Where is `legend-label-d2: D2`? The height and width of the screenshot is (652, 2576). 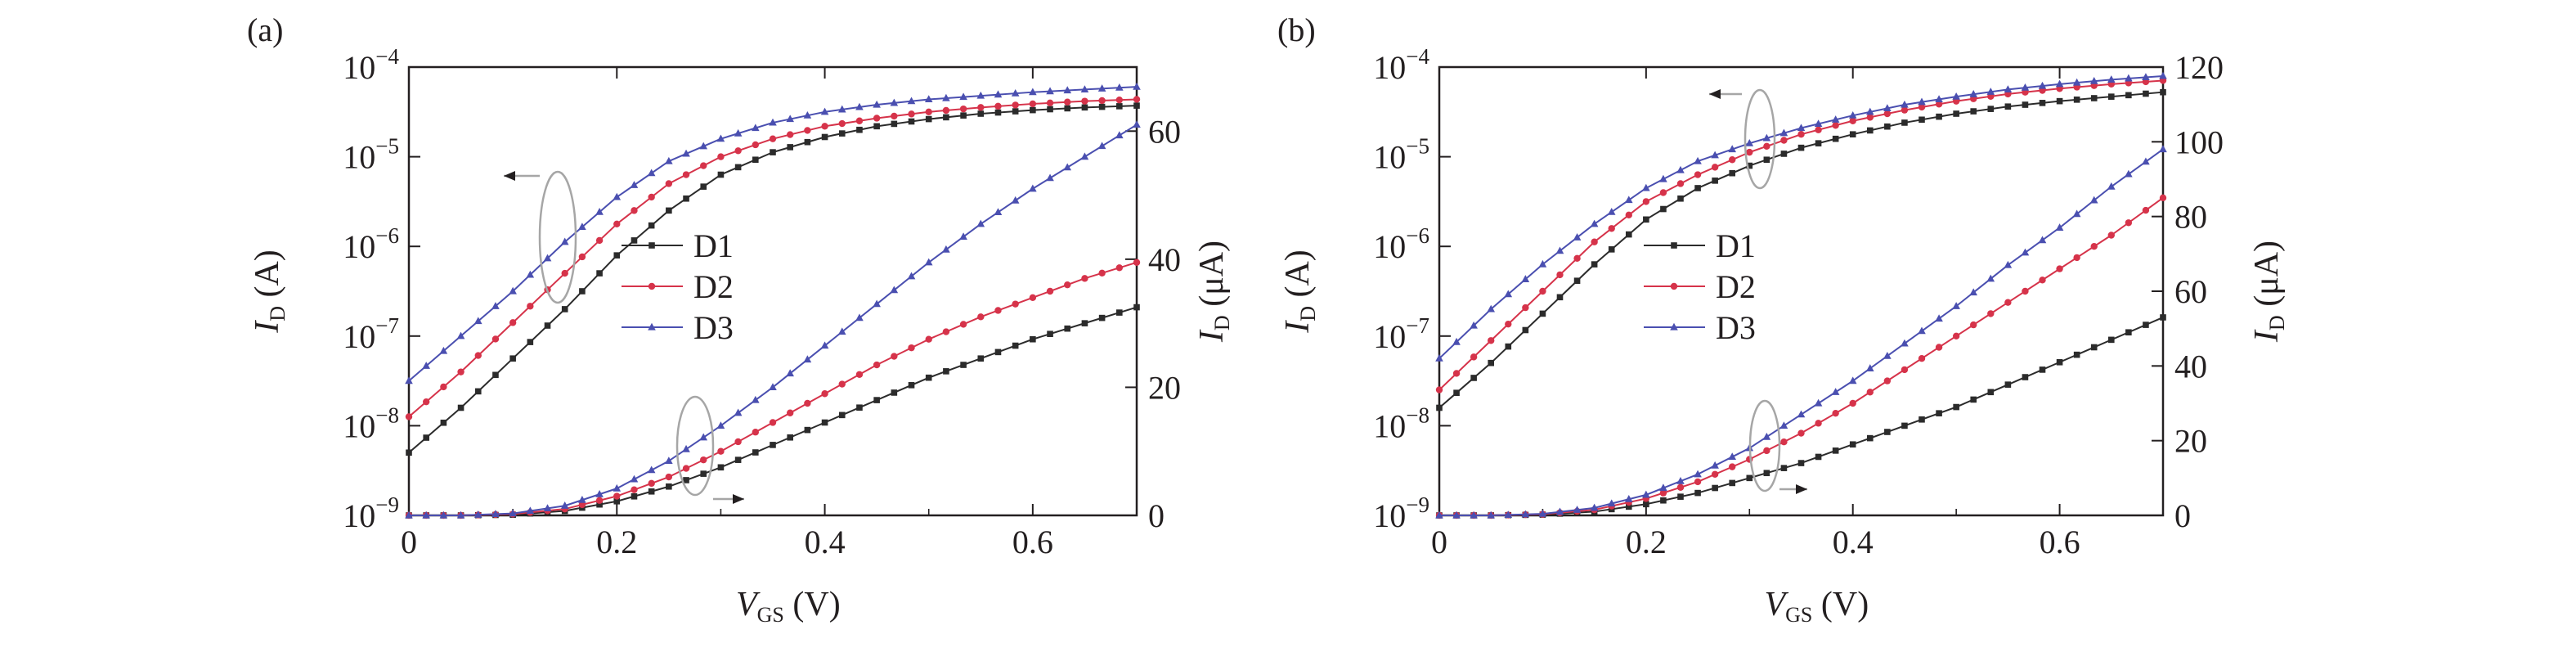
legend-label-d2: D2 is located at coordinates (713, 286).